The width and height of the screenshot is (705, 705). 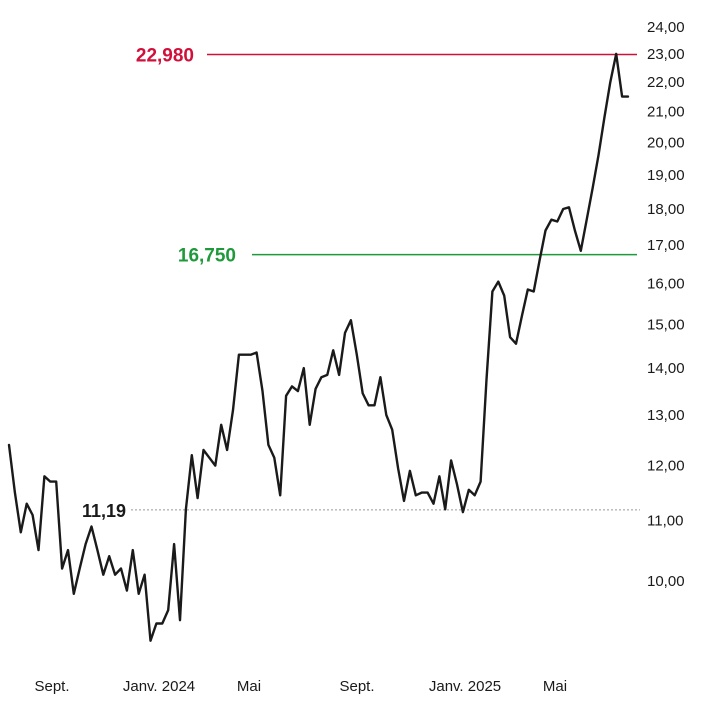 I want to click on y-tick-label: 17,00, so click(x=666, y=245).